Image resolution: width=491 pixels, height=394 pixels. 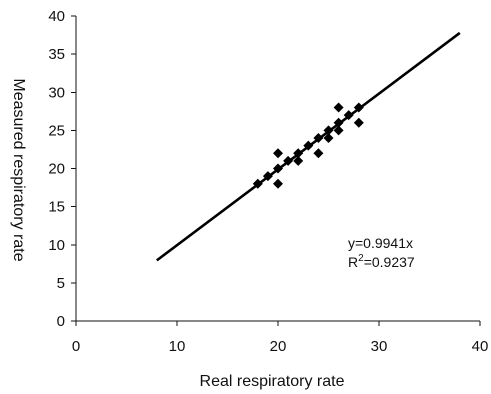 I want to click on r-squared-label: R2=0.9237, so click(x=381, y=261).